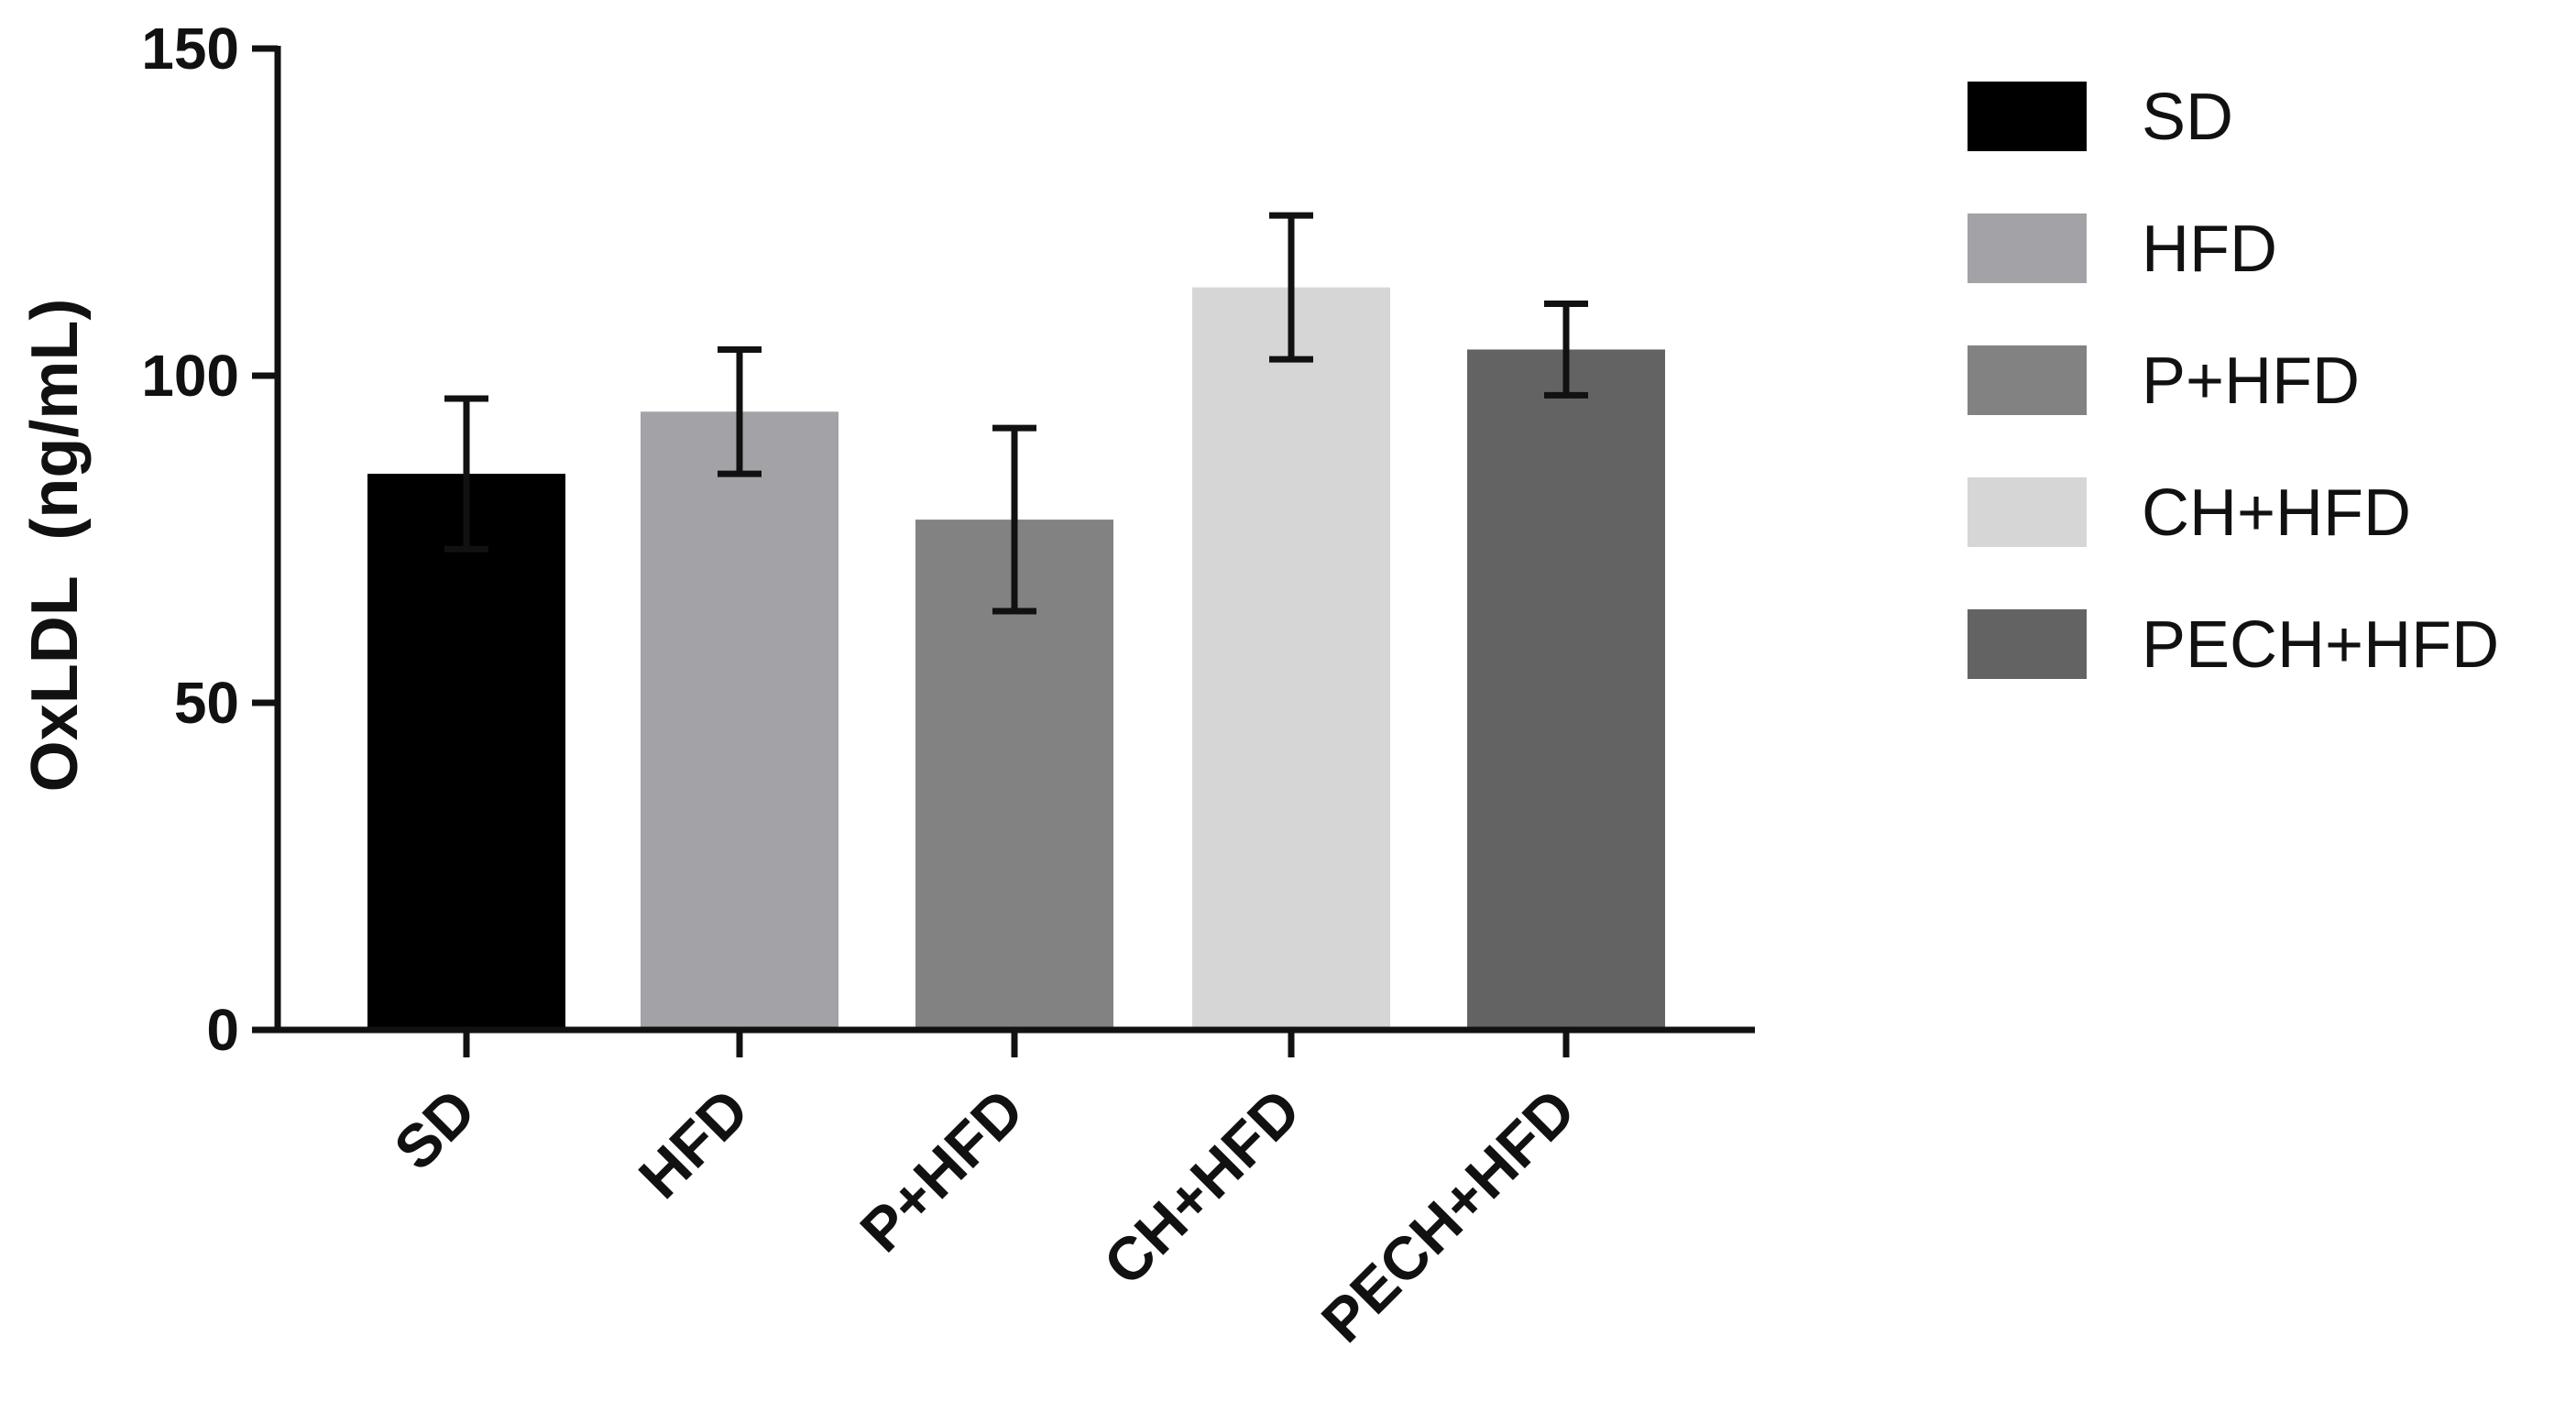  What do you see at coordinates (2276, 513) in the screenshot?
I see `legend-label: CH+HFD` at bounding box center [2276, 513].